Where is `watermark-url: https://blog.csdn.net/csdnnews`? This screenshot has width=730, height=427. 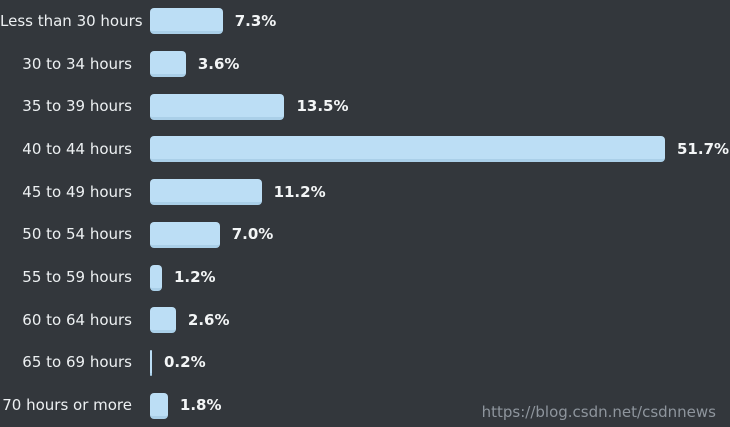 watermark-url: https://blog.csdn.net/csdnnews is located at coordinates (598, 412).